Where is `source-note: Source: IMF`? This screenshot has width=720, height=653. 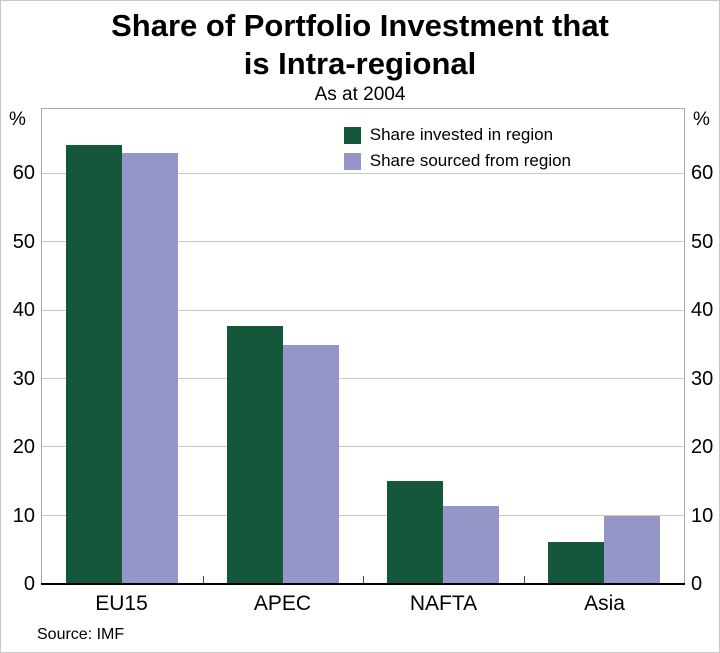
source-note: Source: IMF is located at coordinates (81, 634).